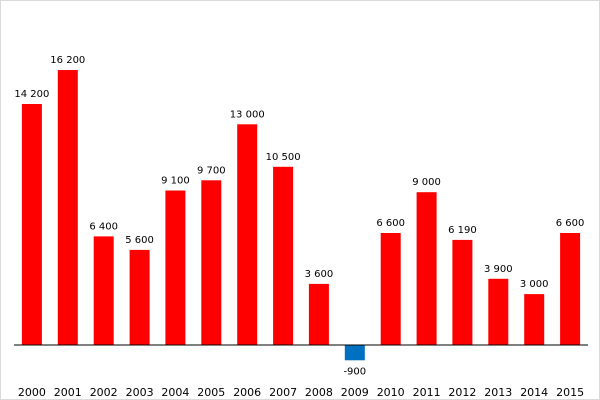  I want to click on data-label-2014: 3 000, so click(534, 284).